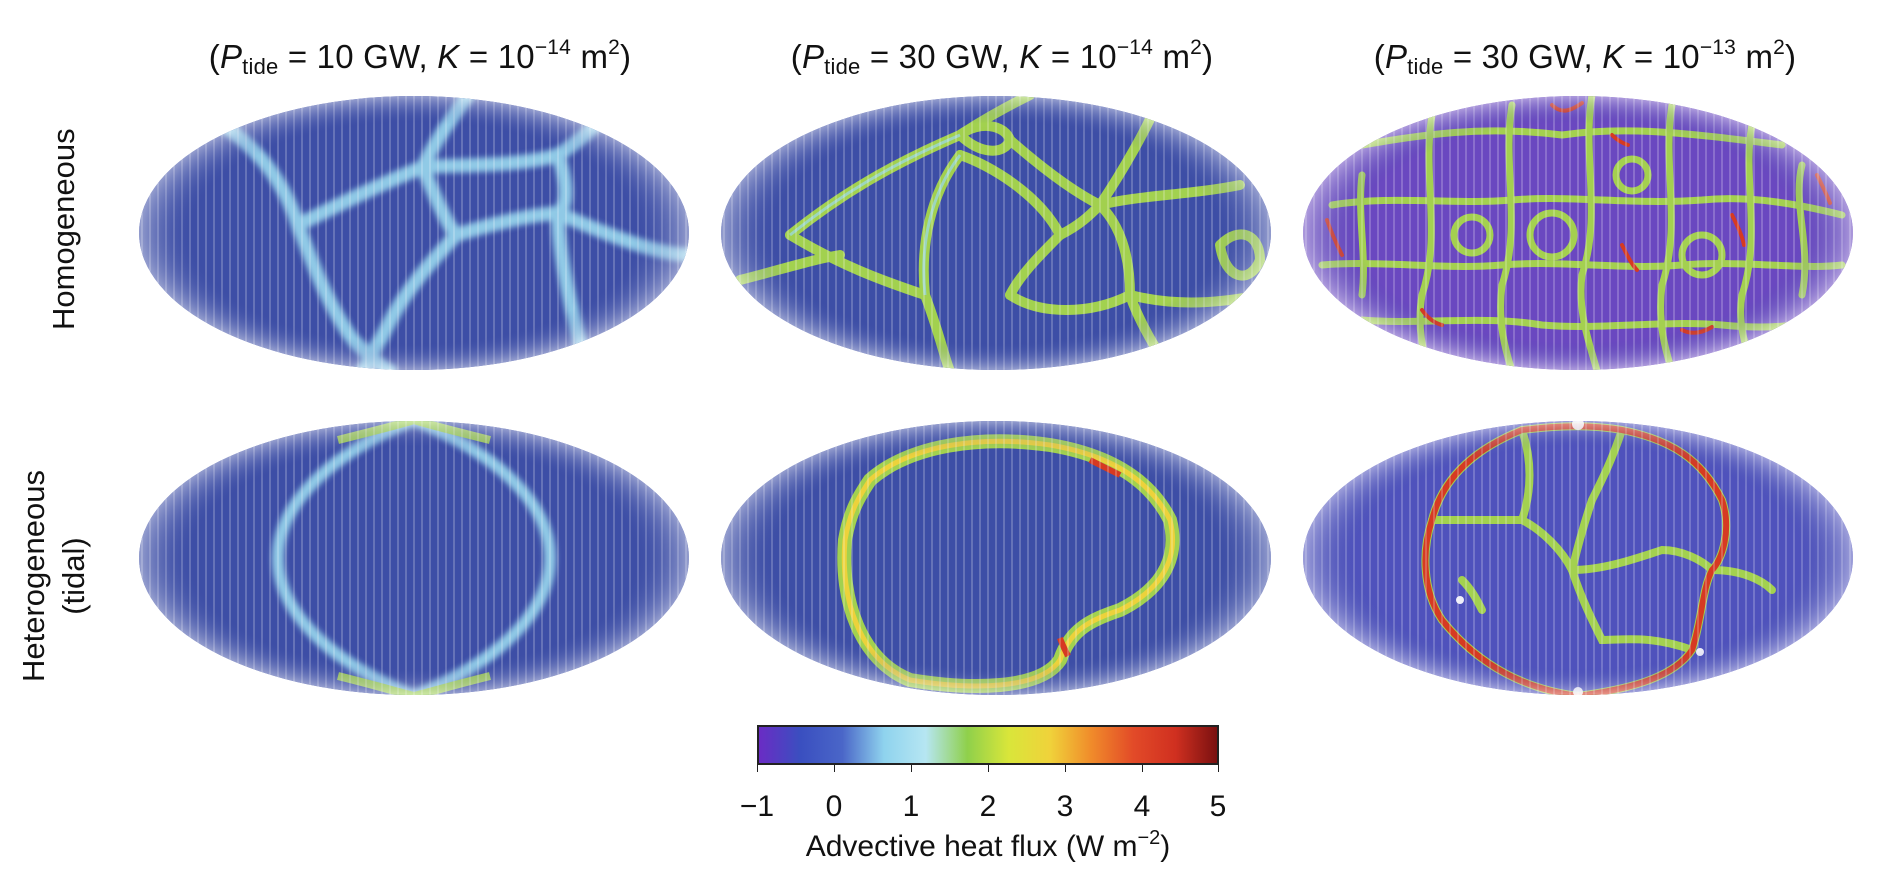 The width and height of the screenshot is (1882, 892). Describe the element at coordinates (73, 576) in the screenshot. I see `row-label-heterogeneous-line2: (tidal)` at that location.